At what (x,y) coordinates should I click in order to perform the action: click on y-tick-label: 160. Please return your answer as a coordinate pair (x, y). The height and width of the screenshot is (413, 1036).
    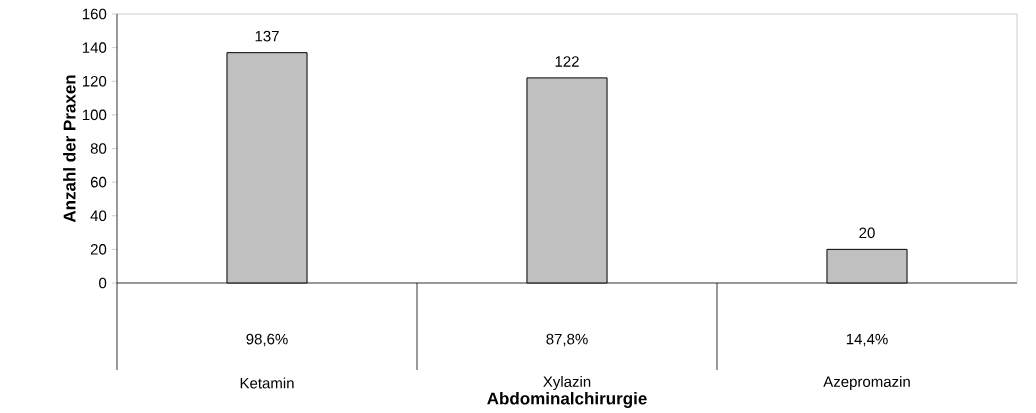
    Looking at the image, I should click on (94, 14).